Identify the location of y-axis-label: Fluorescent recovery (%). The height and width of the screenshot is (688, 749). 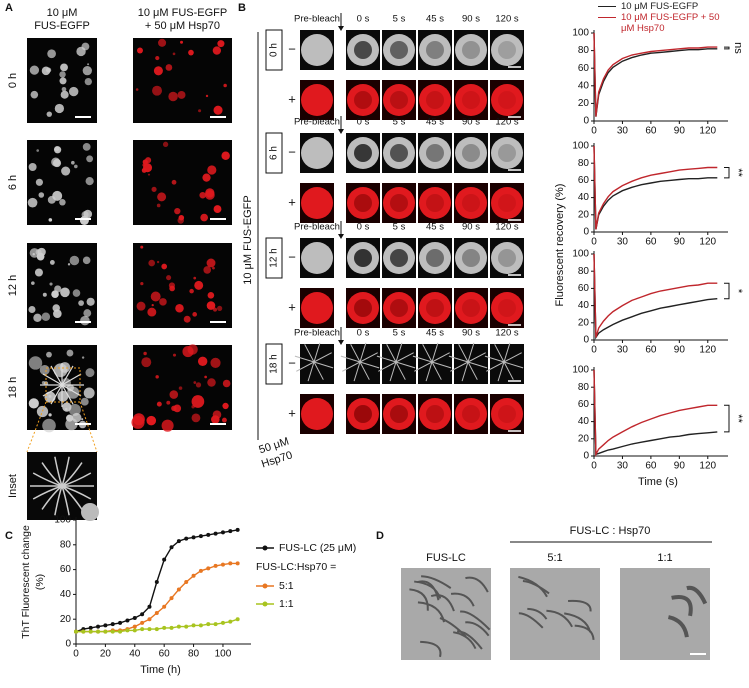
(560, 245).